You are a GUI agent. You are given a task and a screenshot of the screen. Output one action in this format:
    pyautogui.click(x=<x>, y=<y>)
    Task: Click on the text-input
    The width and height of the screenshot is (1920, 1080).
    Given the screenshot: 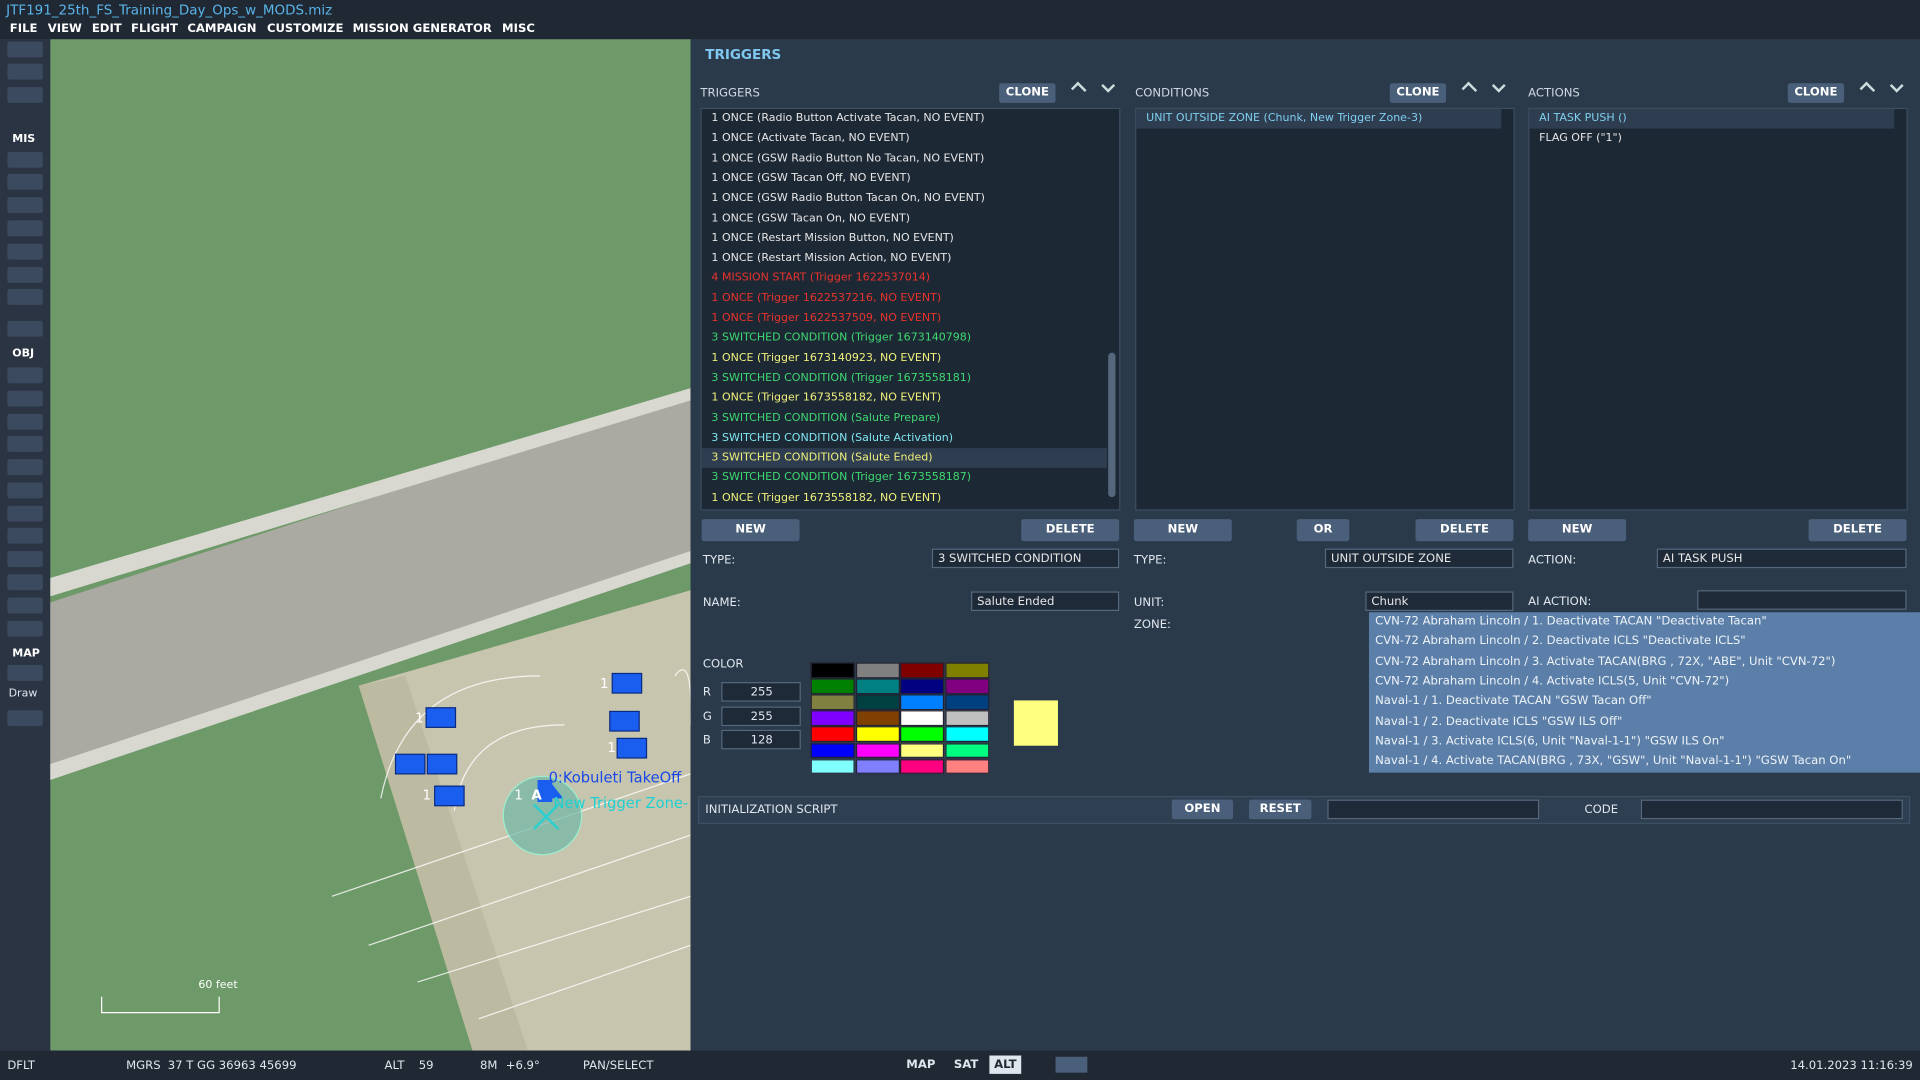 What is the action you would take?
    pyautogui.click(x=1433, y=809)
    